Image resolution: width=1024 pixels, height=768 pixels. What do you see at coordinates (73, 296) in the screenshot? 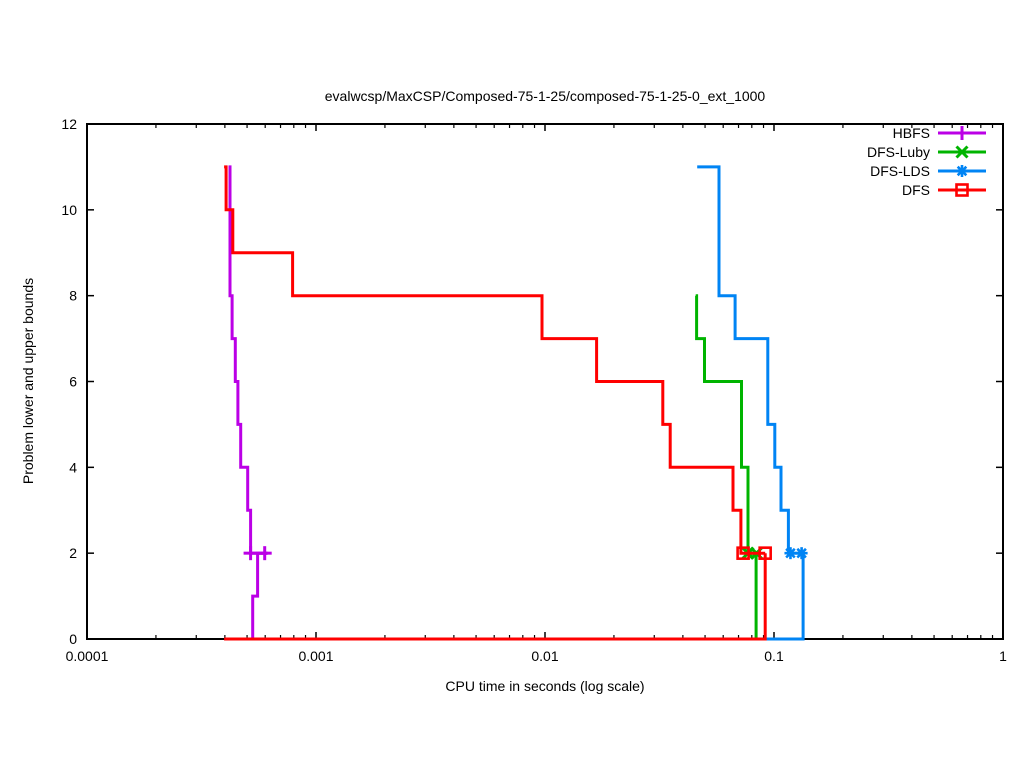
I see `y-tick-label: 8` at bounding box center [73, 296].